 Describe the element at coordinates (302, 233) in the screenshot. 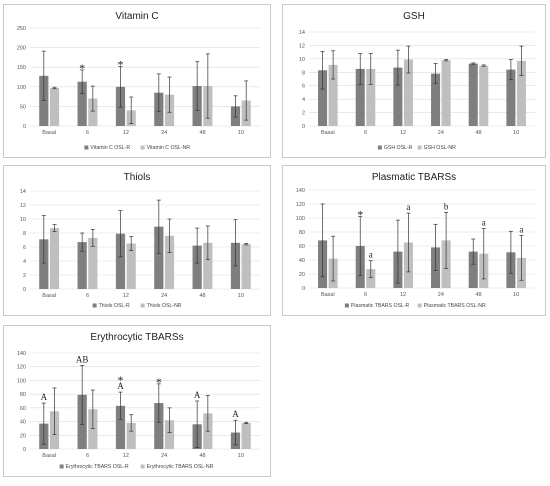

I see `y-tick-label: 80` at that location.